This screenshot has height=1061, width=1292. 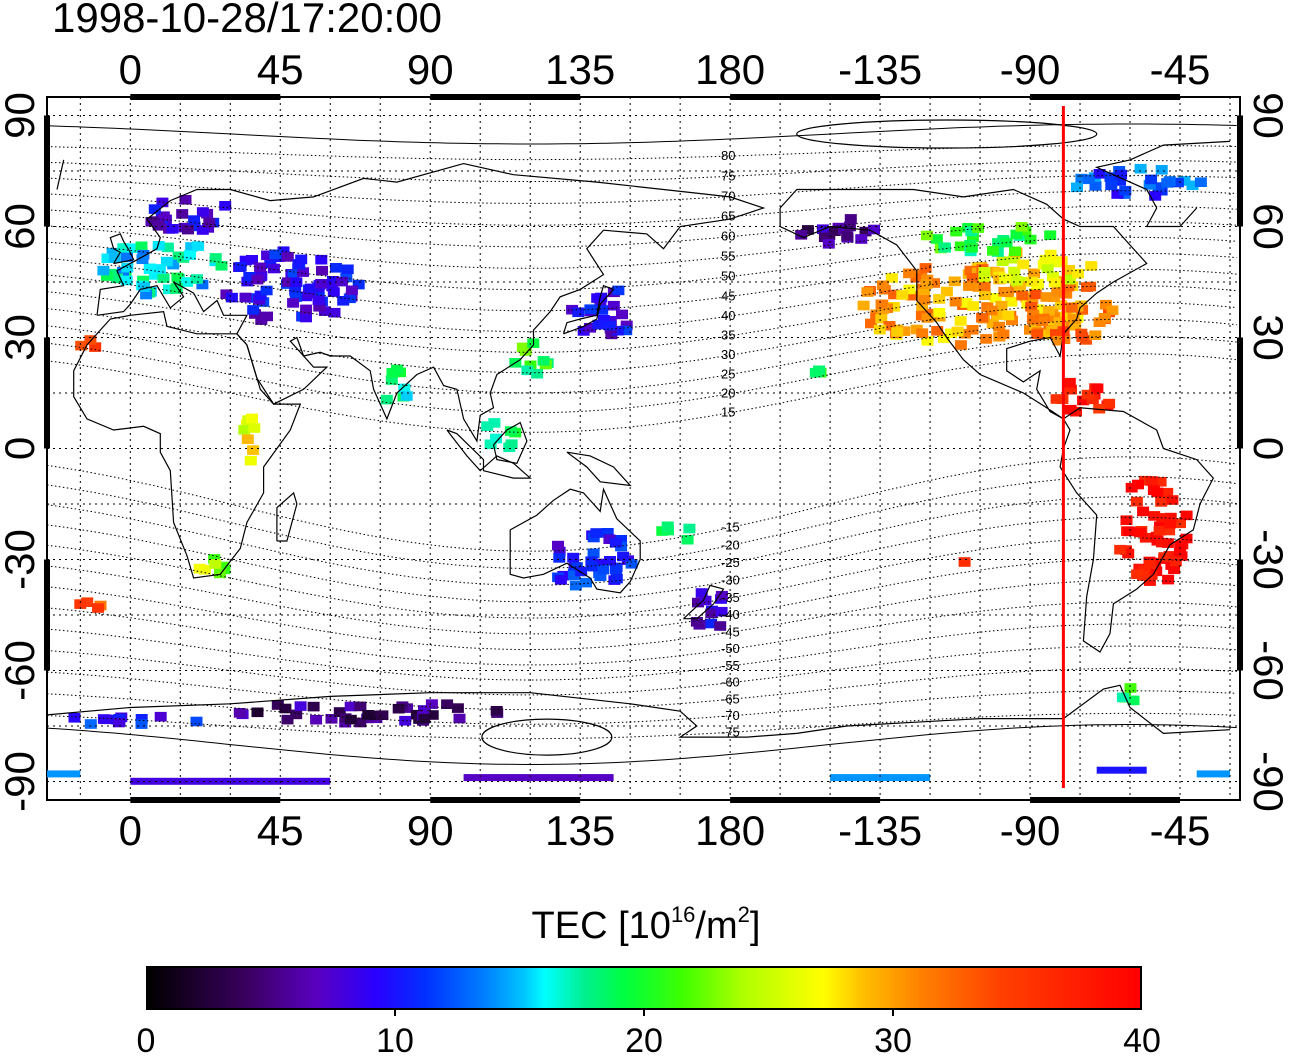 I want to click on polar-contour, so click(x=641, y=744).